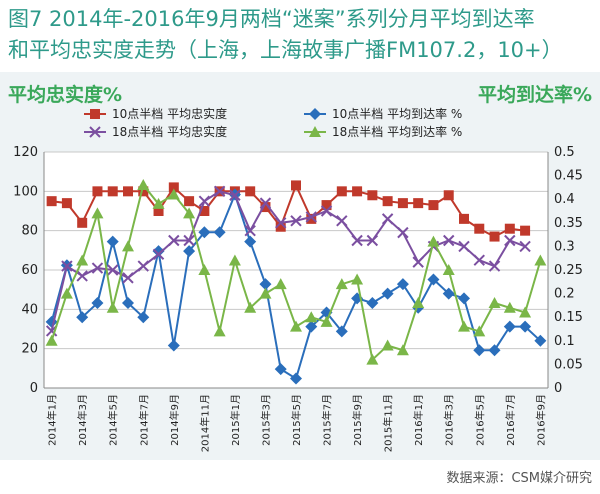 This screenshot has height=494, width=600. I want to click on legend-label: 10点半档 平均忠实度, so click(169, 113).